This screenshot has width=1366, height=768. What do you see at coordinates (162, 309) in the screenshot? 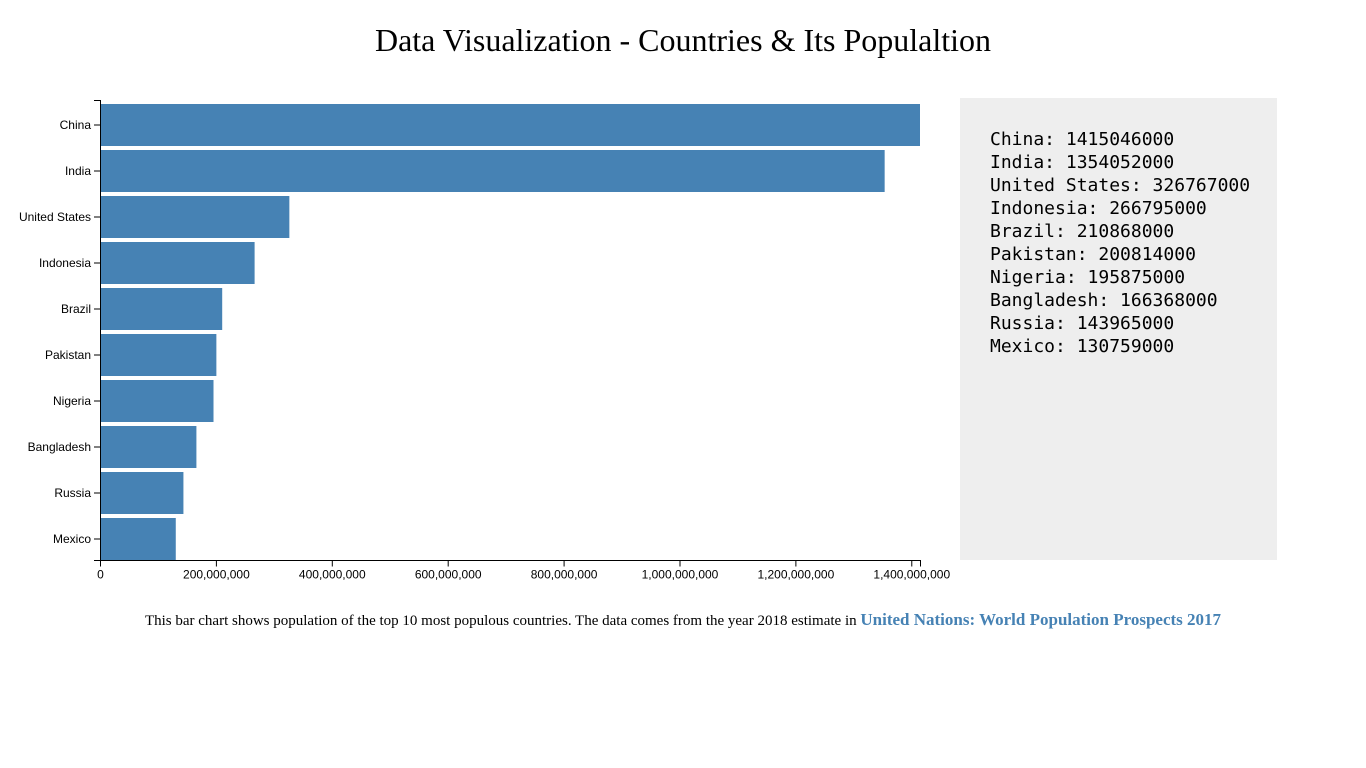
I see `bar-brazil` at bounding box center [162, 309].